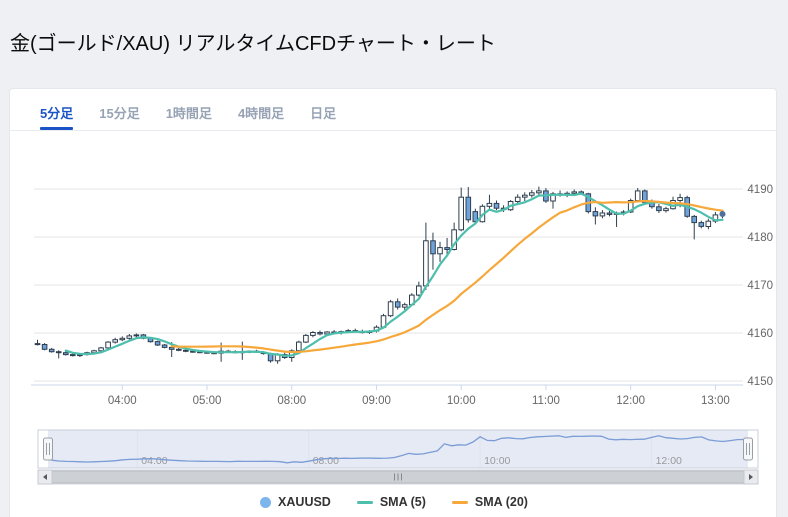 The width and height of the screenshot is (788, 517). I want to click on svg-text: 09:00, so click(376, 401).